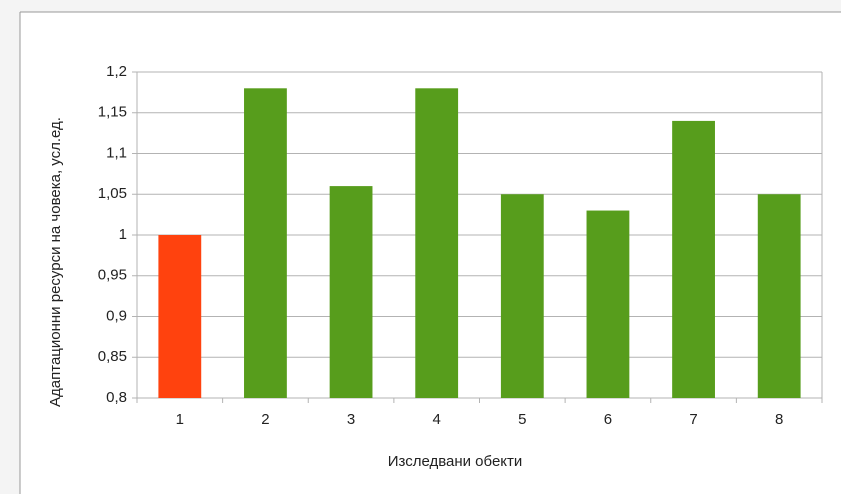 This screenshot has width=841, height=494. Describe the element at coordinates (437, 419) in the screenshot. I see `x-tick-label: 4` at that location.